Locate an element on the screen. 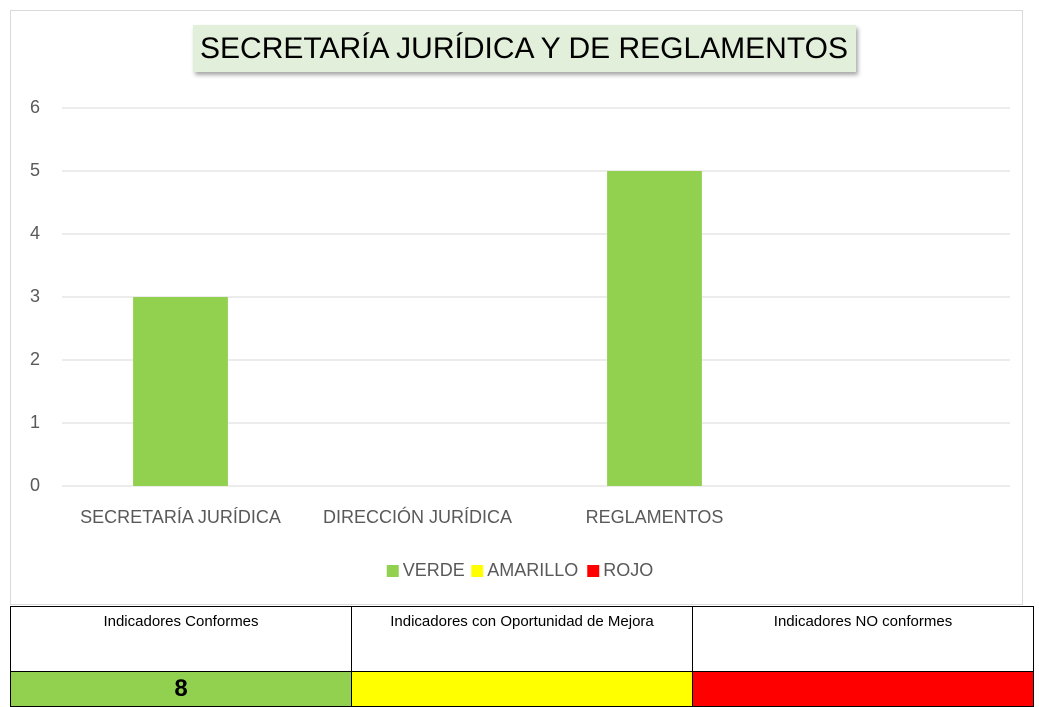  x-tick-label: SECRETARÍA JURÍDICA is located at coordinates (180, 517).